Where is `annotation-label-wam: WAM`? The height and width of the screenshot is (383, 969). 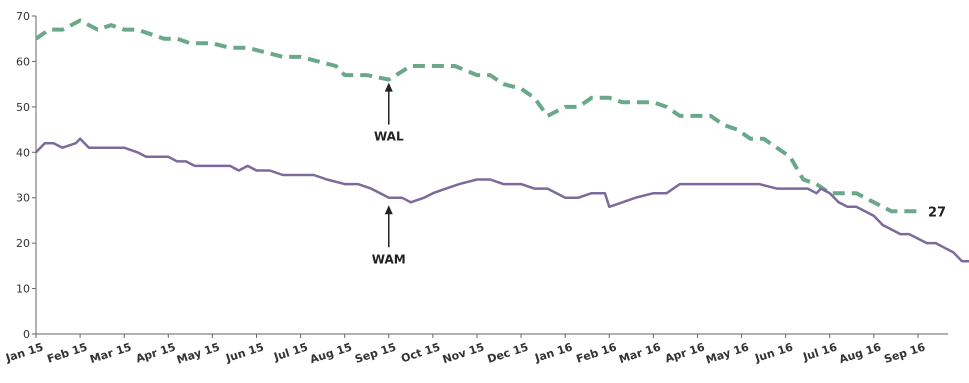
annotation-label-wam: WAM is located at coordinates (389, 259).